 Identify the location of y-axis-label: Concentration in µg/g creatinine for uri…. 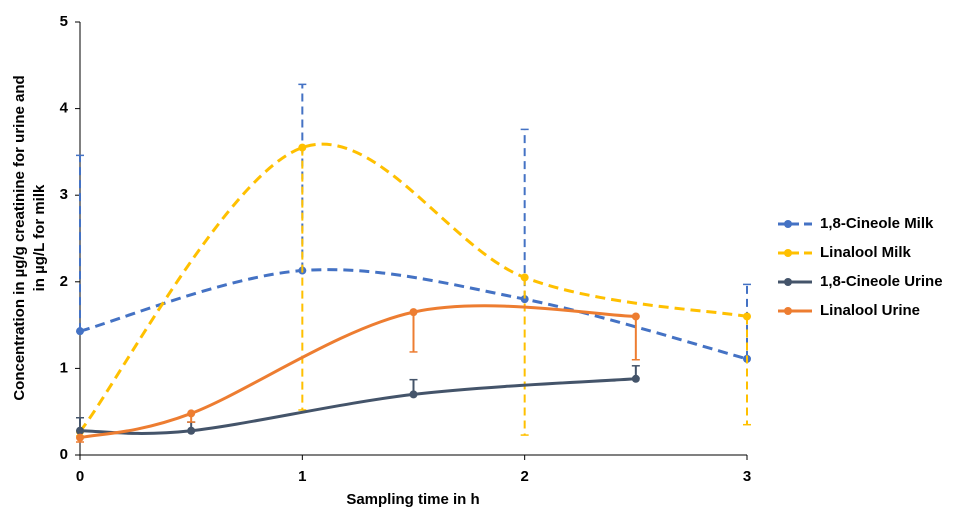
(19, 237).